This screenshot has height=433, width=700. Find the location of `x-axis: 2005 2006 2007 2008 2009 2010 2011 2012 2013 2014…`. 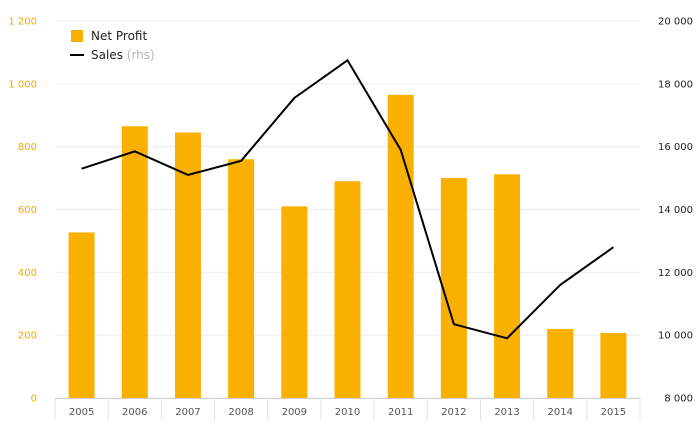

x-axis: 2005 2006 2007 2008 2009 2010 2011 2012 2013 2014… is located at coordinates (347, 409).